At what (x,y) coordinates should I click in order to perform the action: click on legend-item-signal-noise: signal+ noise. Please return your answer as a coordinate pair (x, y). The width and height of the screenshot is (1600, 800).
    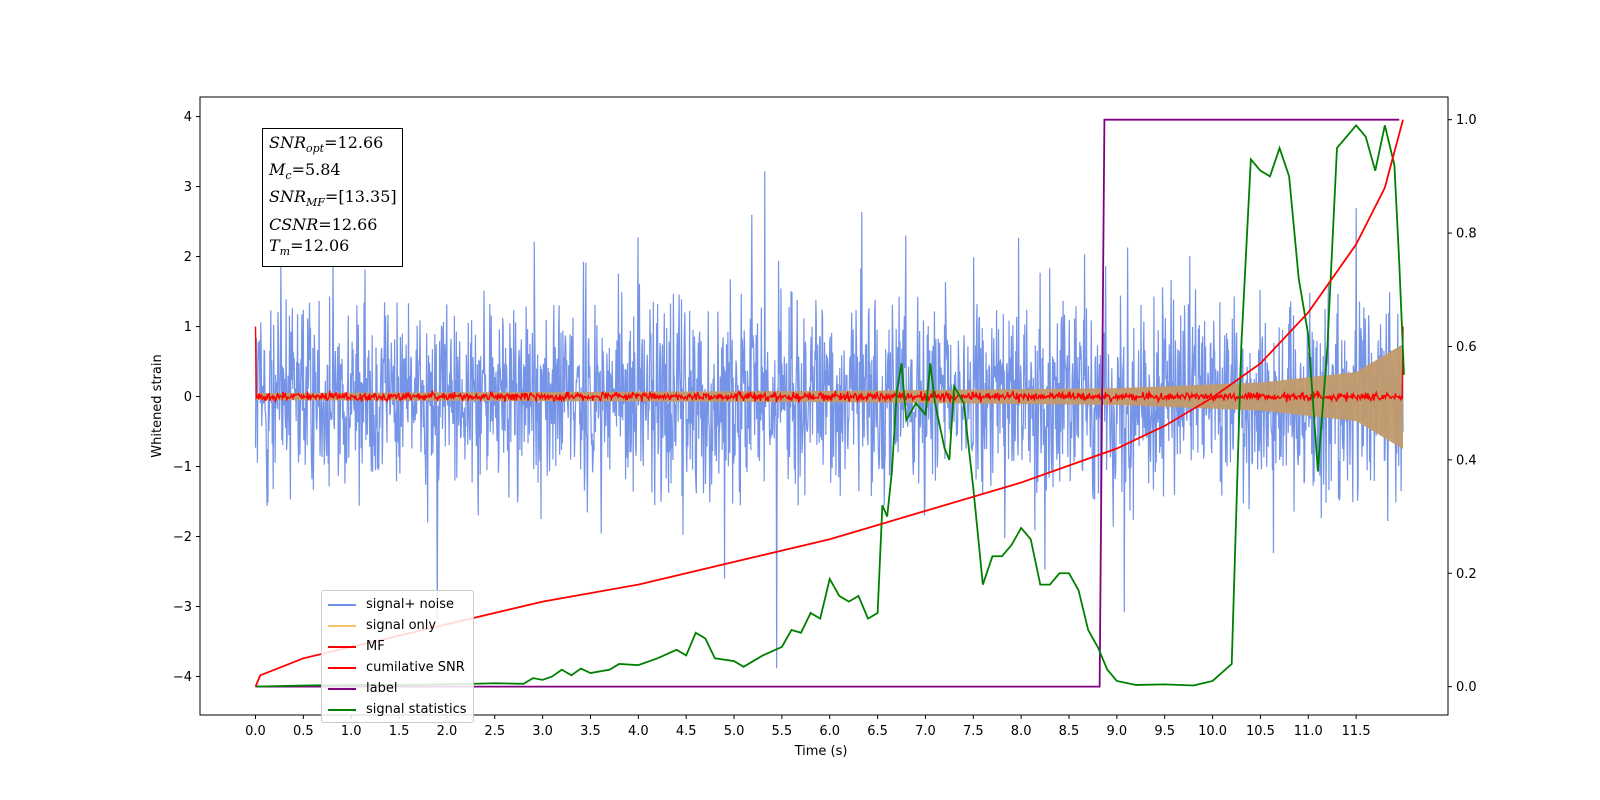
    Looking at the image, I should click on (397, 604).